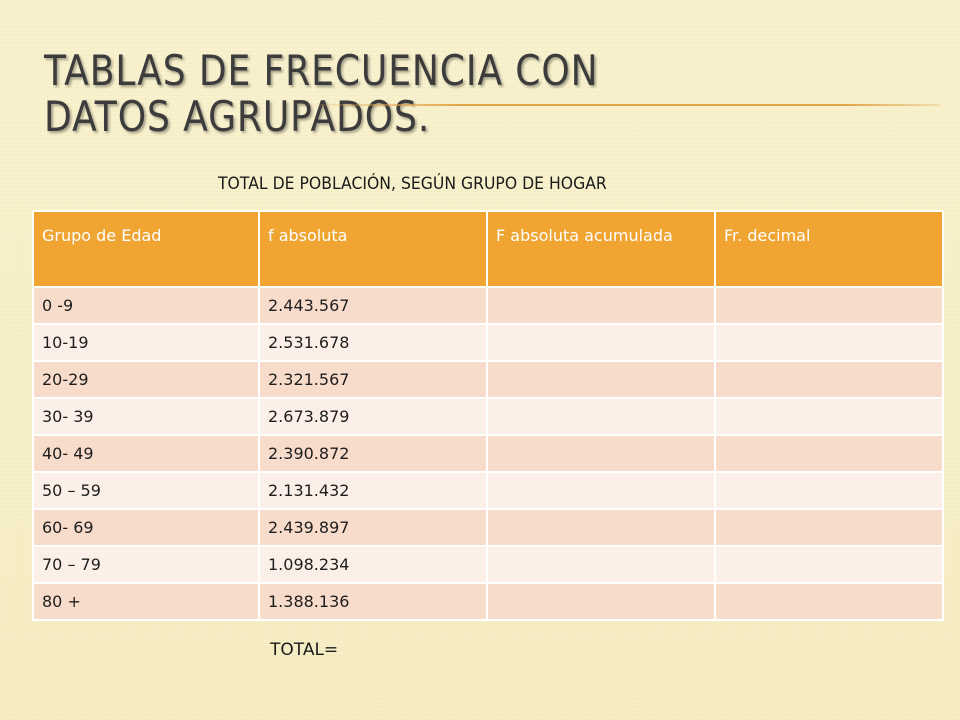  What do you see at coordinates (373, 379) in the screenshot?
I see `cell-f-absoluta: 2.321.567` at bounding box center [373, 379].